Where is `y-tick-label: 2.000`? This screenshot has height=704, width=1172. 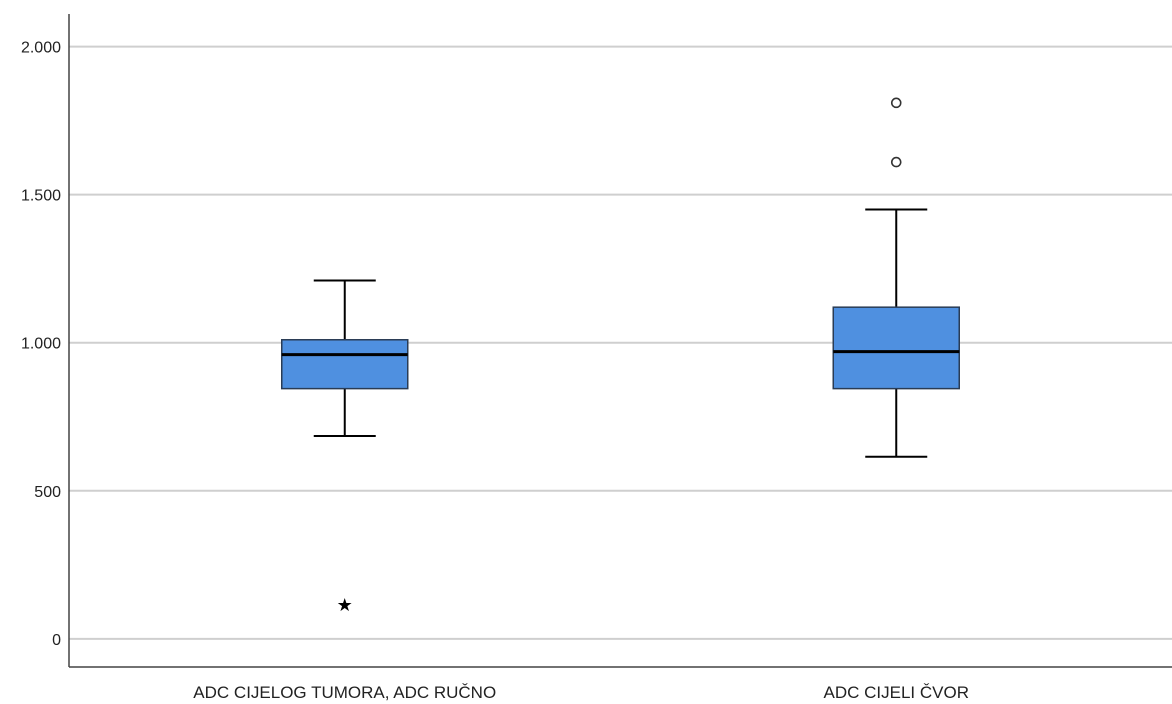
y-tick-label: 2.000 is located at coordinates (41, 48).